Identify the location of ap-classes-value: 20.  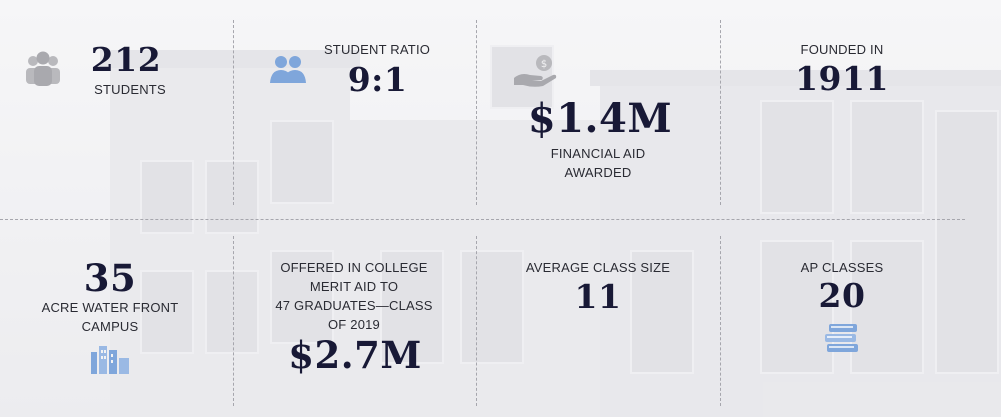
(842, 295).